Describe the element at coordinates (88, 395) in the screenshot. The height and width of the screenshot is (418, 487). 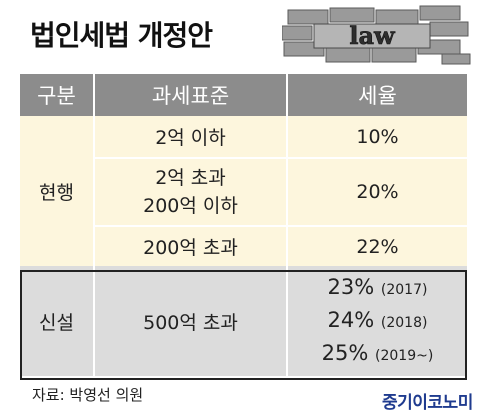
I see `source-note: 자료: 박영선 의원` at that location.